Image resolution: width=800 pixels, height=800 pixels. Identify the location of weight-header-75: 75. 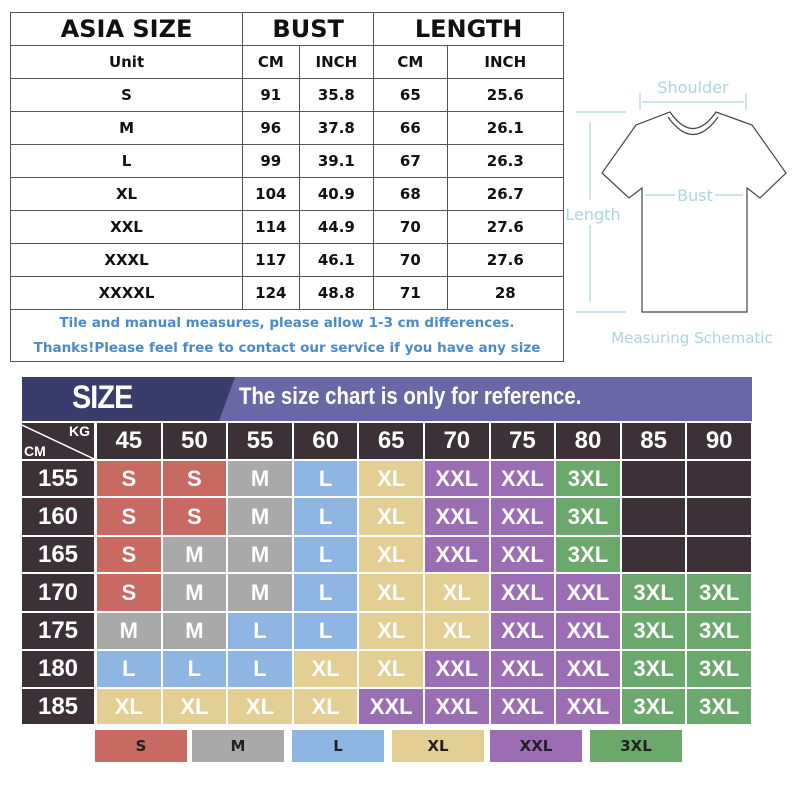
(522, 441).